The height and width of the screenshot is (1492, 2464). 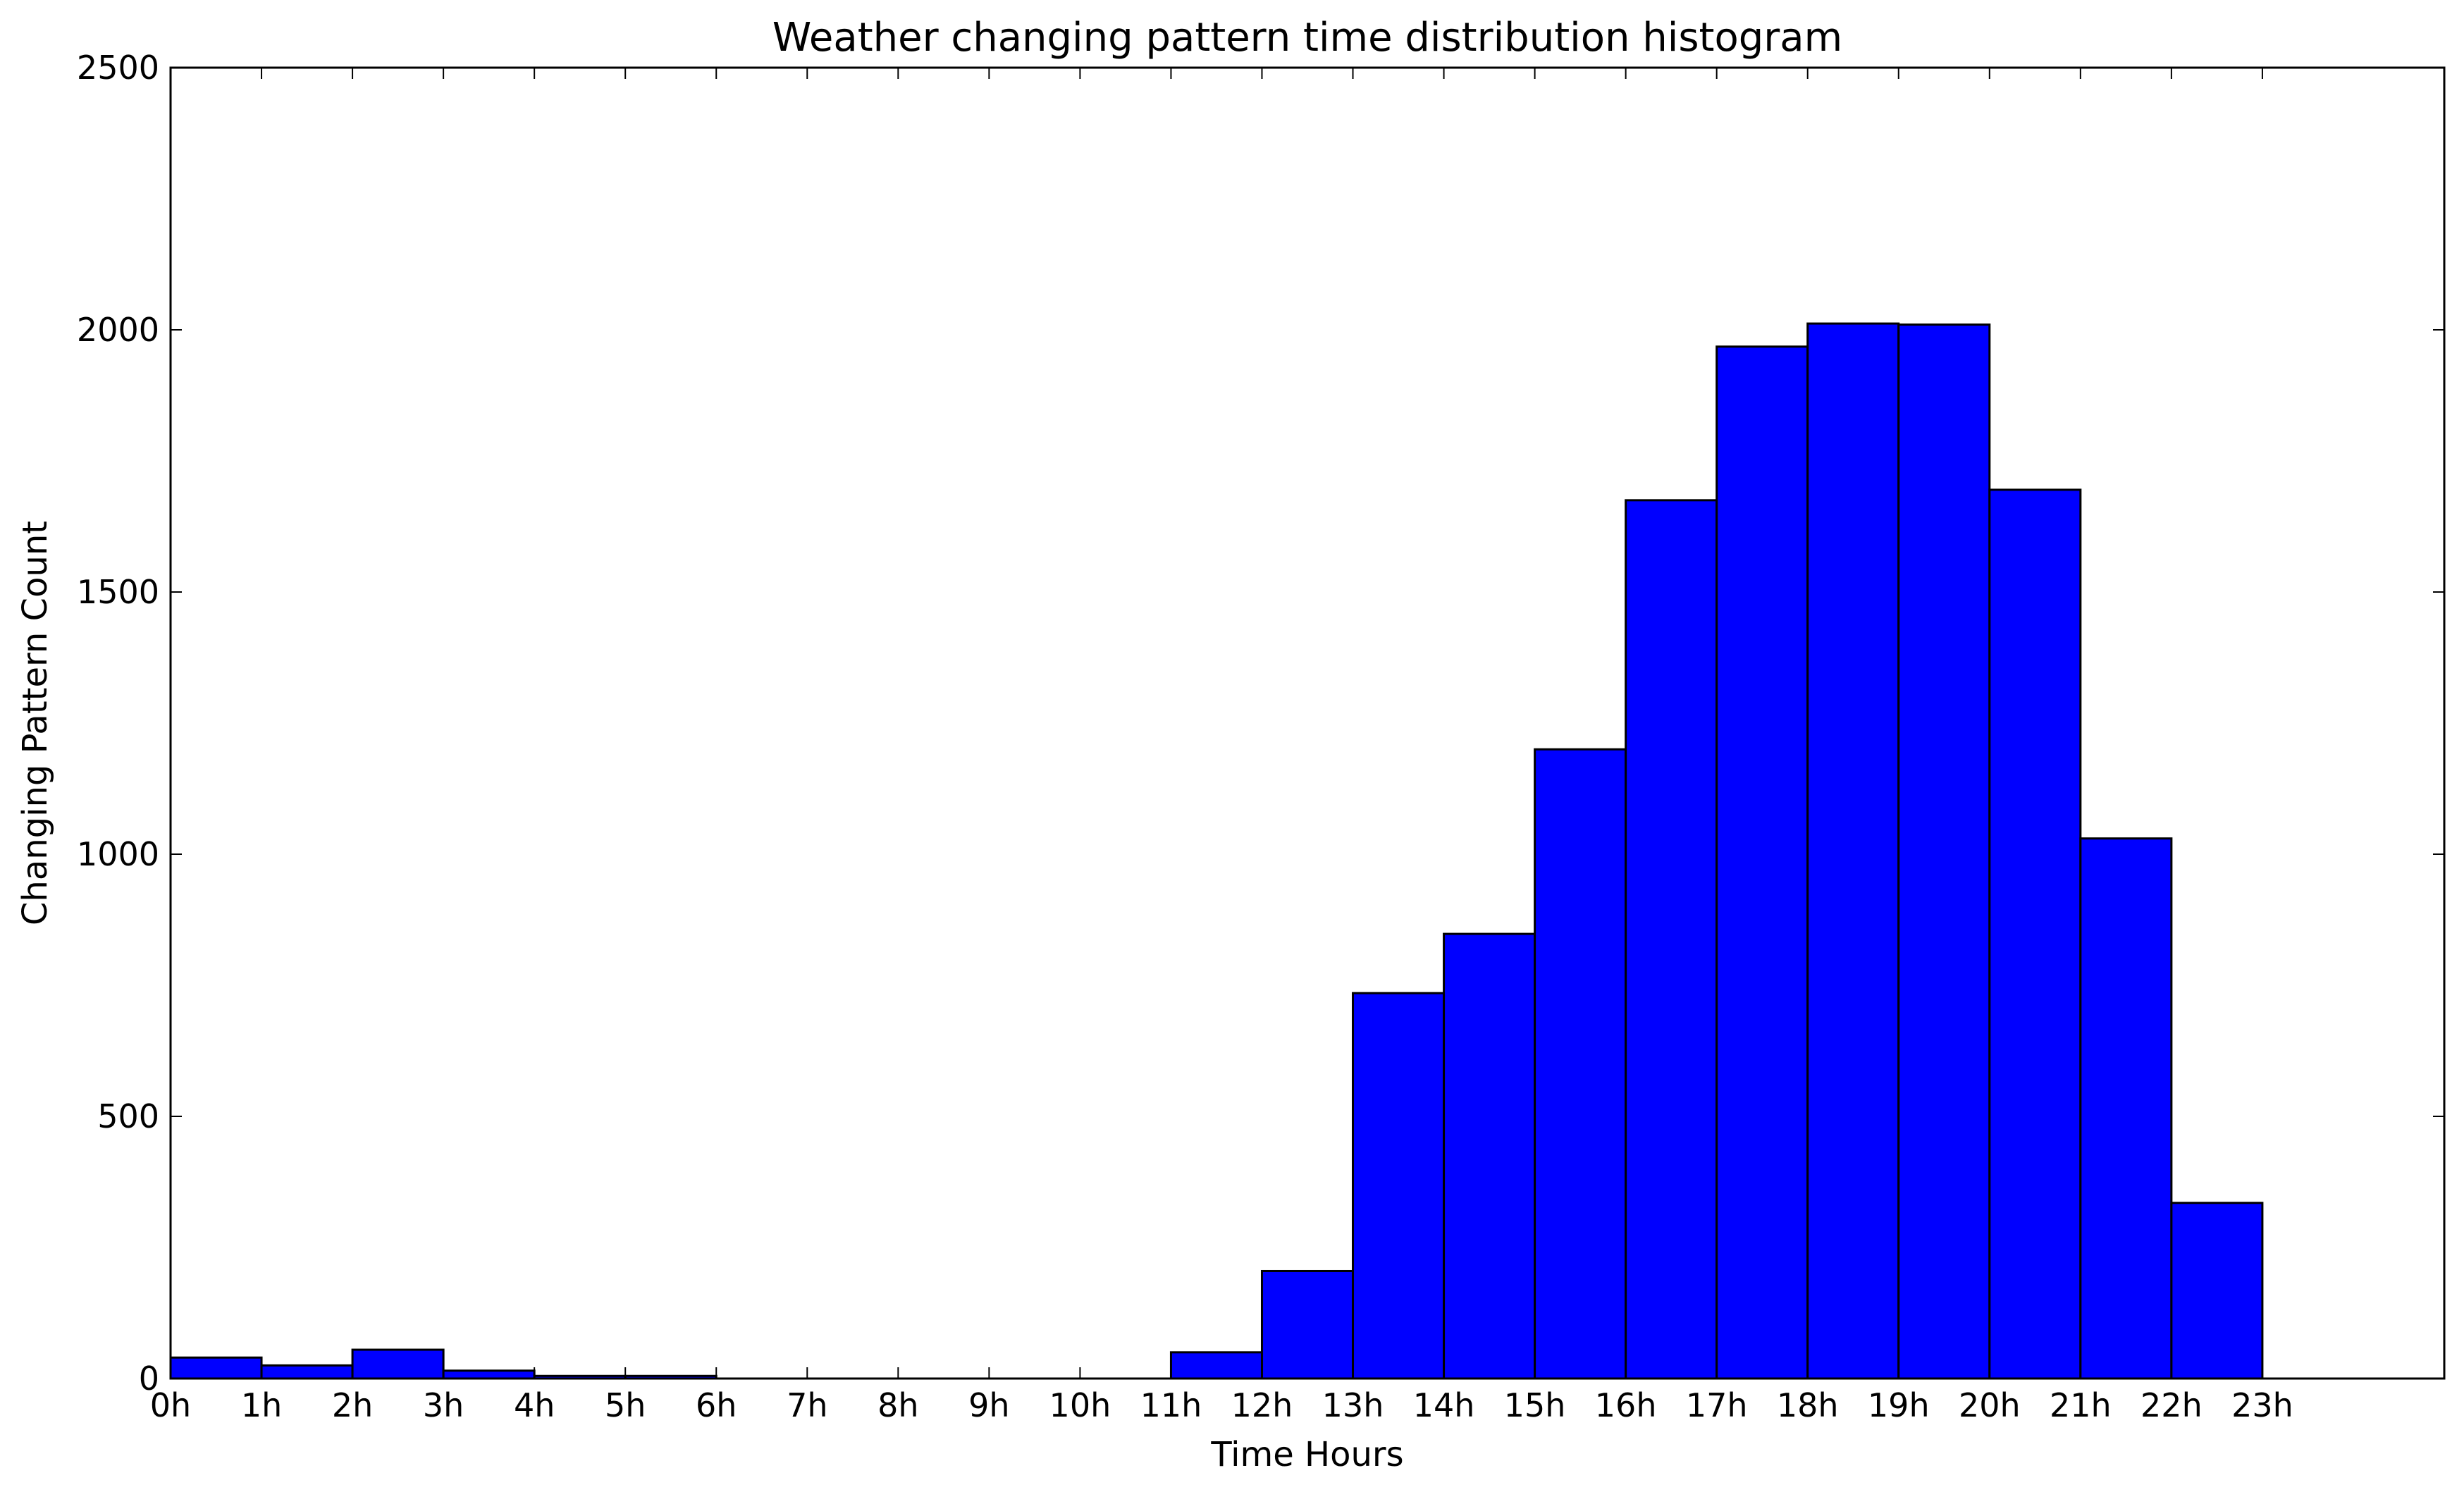 What do you see at coordinates (1580, 1064) in the screenshot?
I see `bar-15h` at bounding box center [1580, 1064].